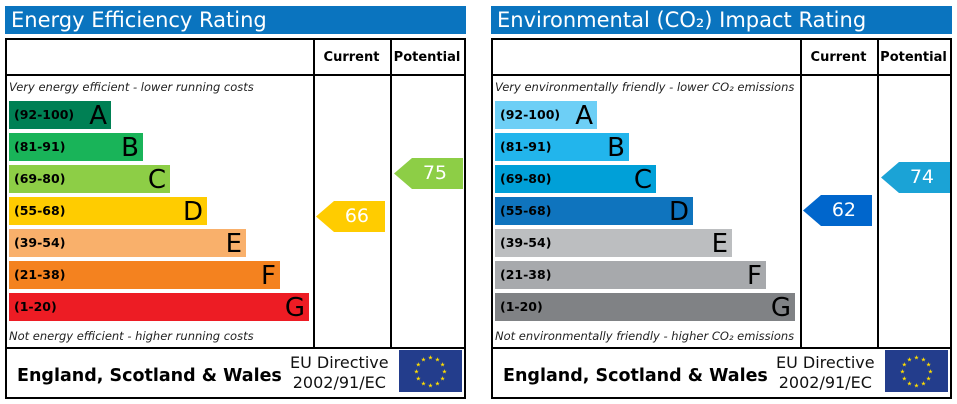  Describe the element at coordinates (428, 173) in the screenshot. I see `potential-rating-arrow: 75` at that location.